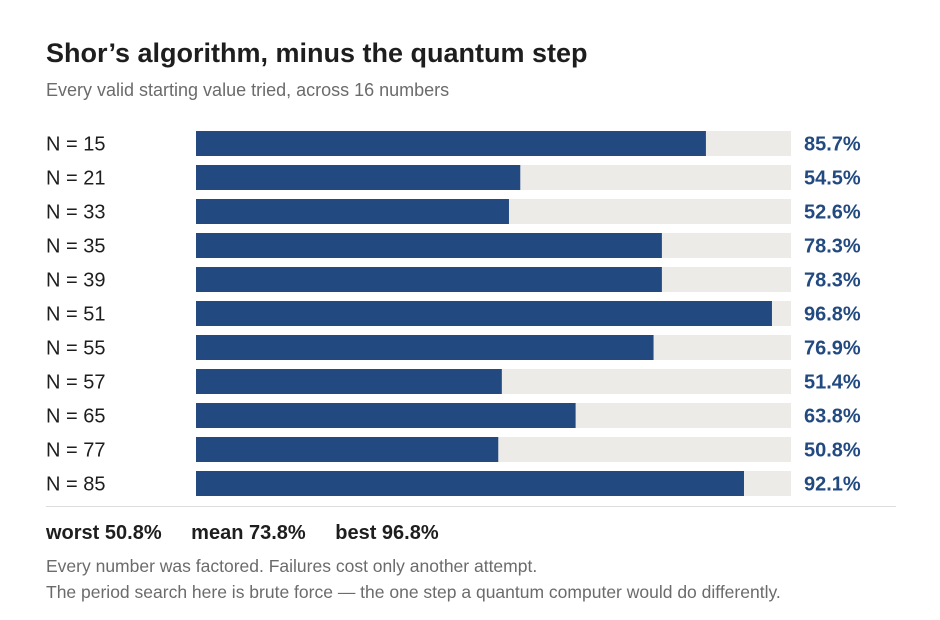  Describe the element at coordinates (75, 281) in the screenshot. I see `category-label: N = 39` at that location.